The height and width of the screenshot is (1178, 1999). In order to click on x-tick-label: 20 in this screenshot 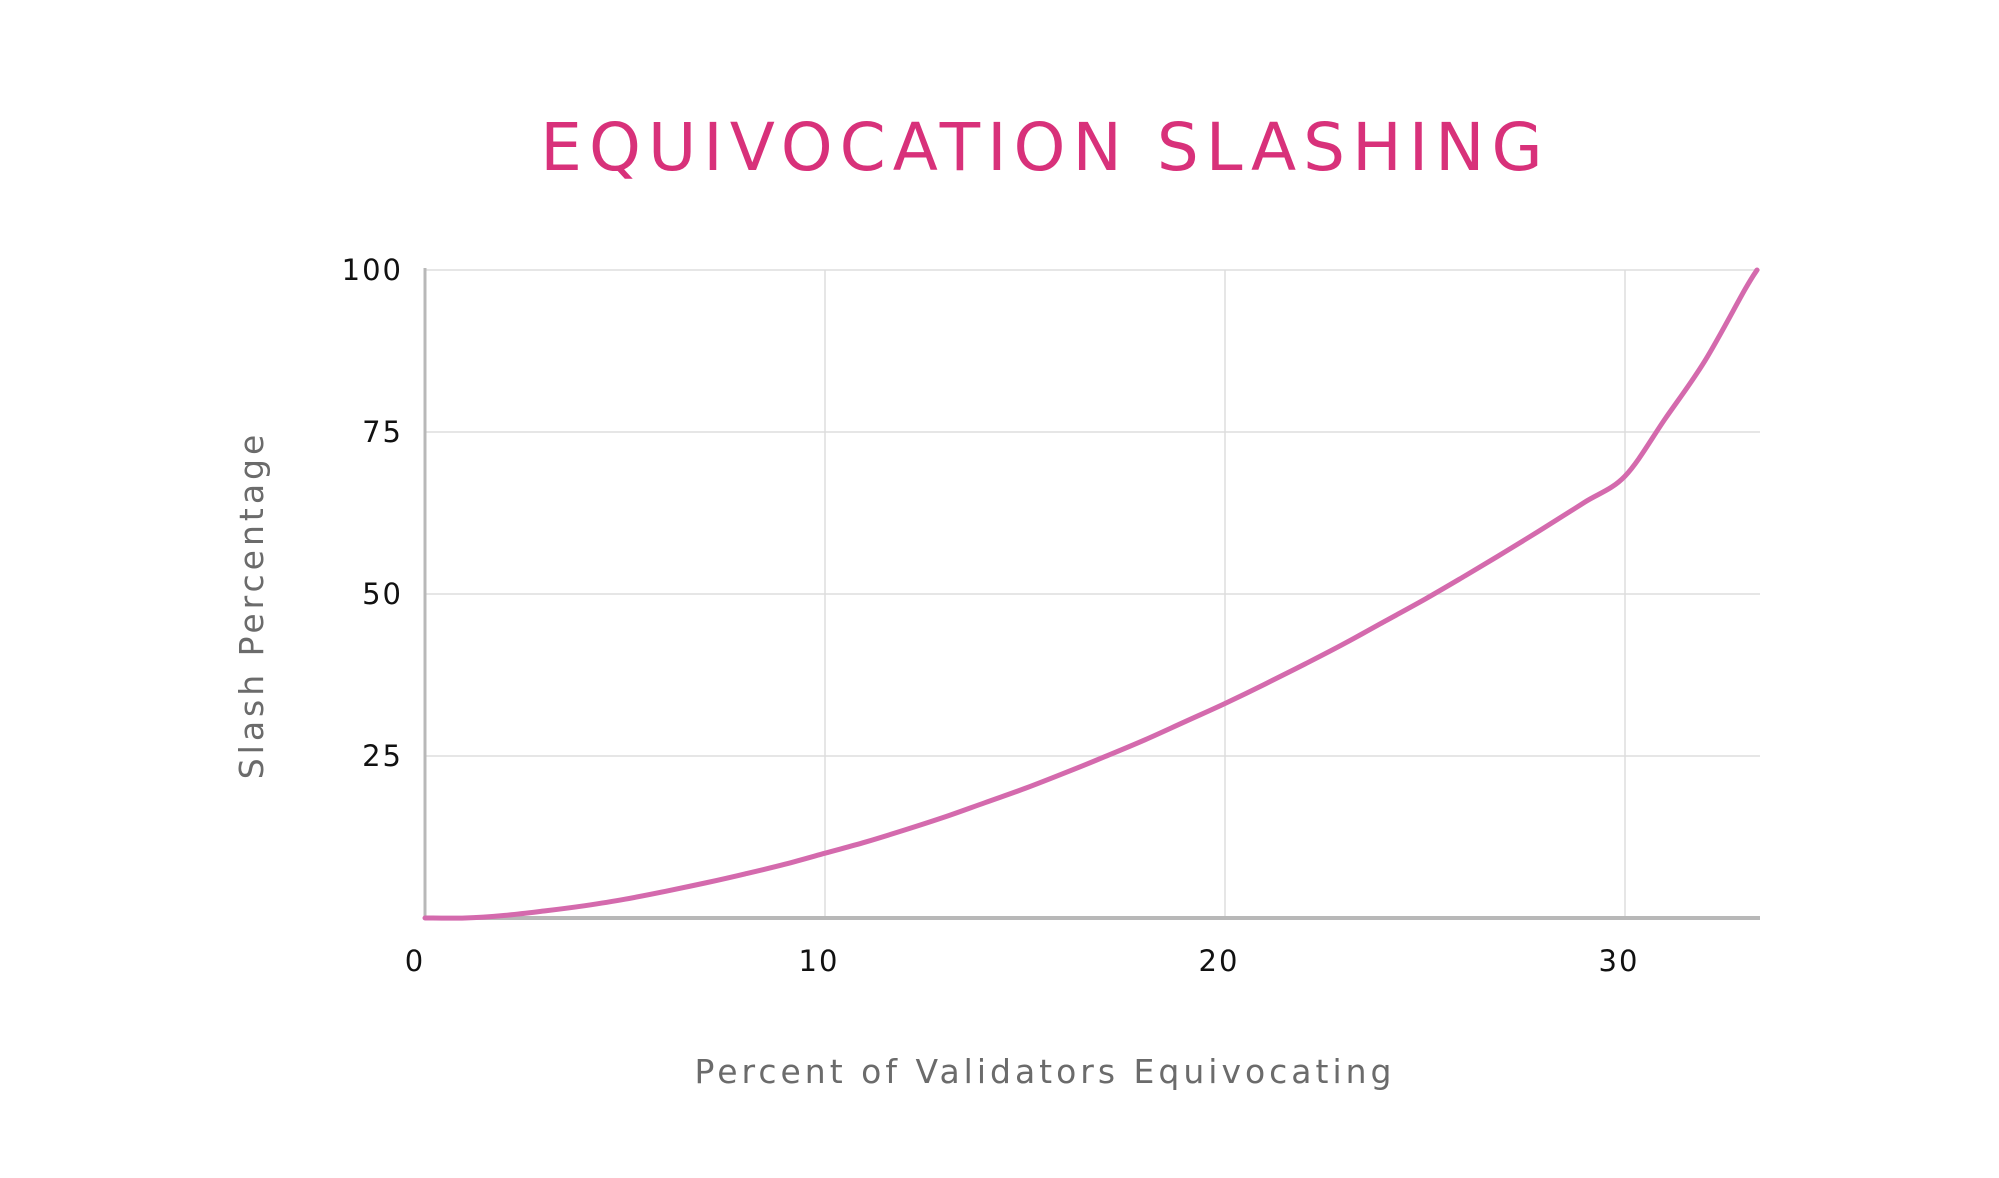, I will do `click(1219, 961)`.